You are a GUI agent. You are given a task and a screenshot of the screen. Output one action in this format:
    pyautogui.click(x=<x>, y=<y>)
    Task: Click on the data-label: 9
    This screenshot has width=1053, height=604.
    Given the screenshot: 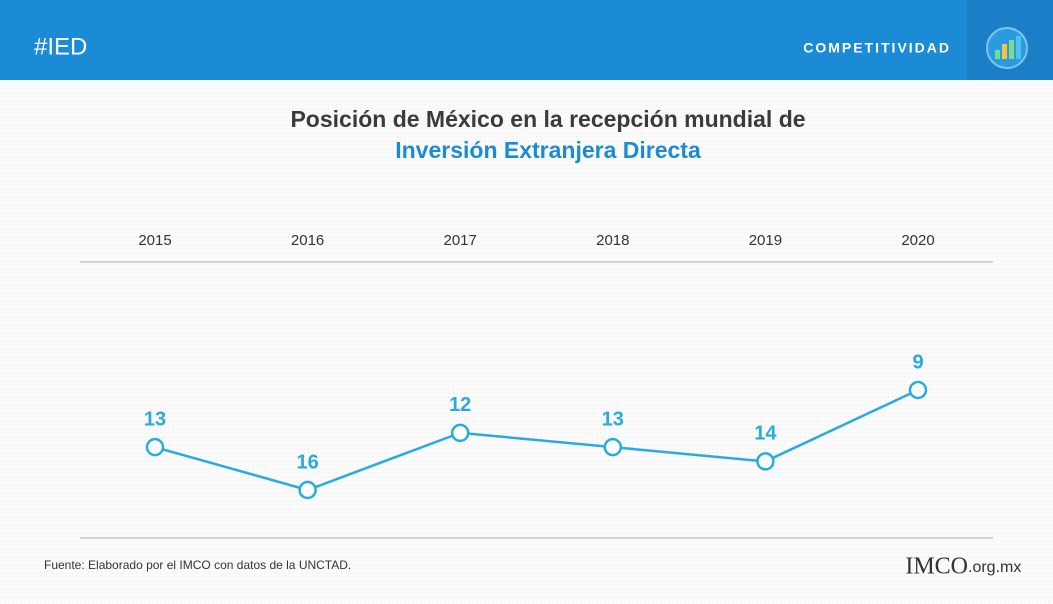 What is the action you would take?
    pyautogui.click(x=917, y=362)
    